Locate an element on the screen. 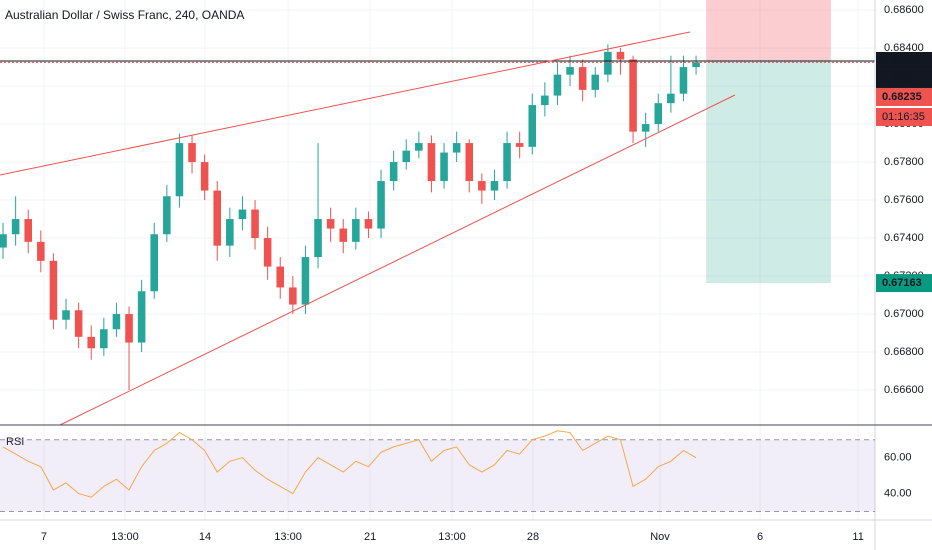 The image size is (932, 550). x-tick-label: 11 is located at coordinates (857, 537).